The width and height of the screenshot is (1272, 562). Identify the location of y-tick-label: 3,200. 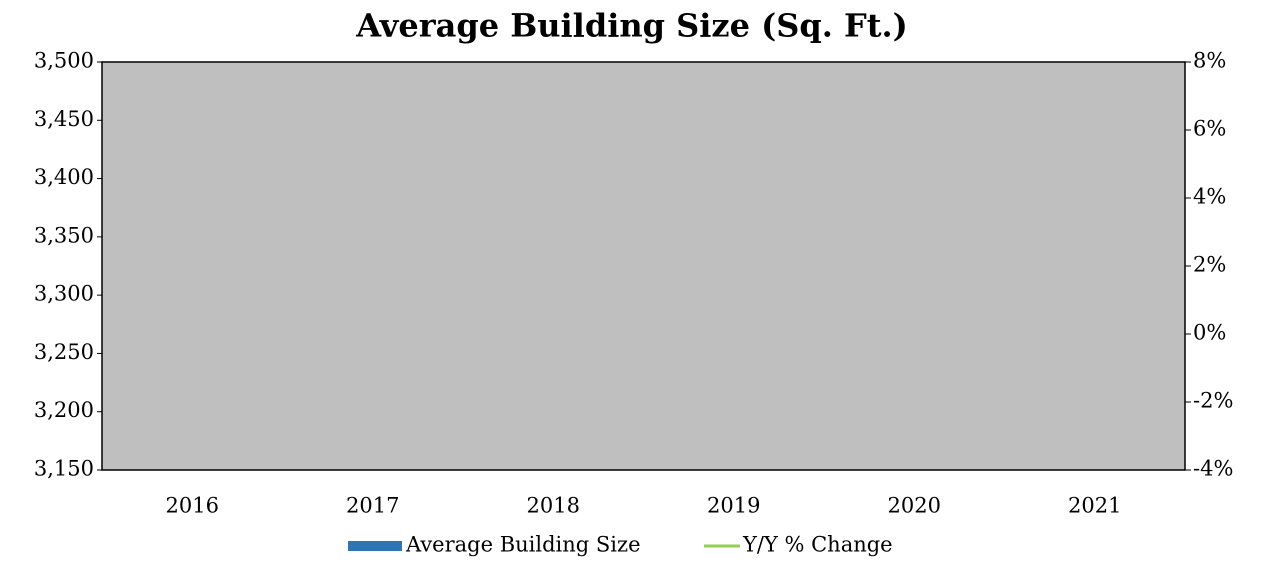
(64, 410).